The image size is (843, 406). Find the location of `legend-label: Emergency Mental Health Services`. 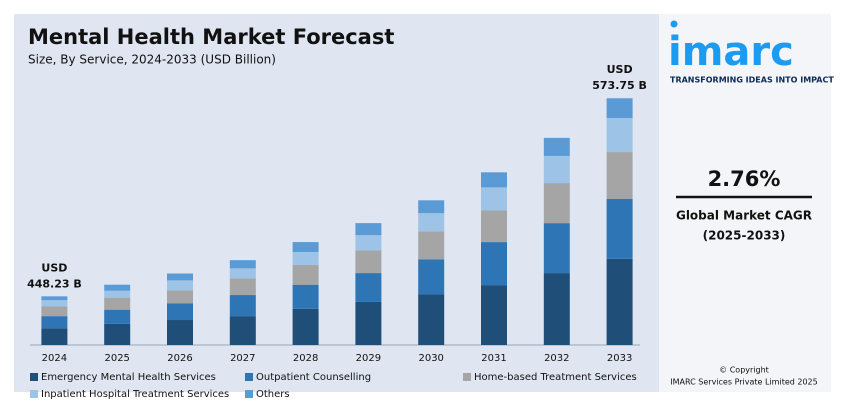

legend-label: Emergency Mental Health Services is located at coordinates (128, 377).